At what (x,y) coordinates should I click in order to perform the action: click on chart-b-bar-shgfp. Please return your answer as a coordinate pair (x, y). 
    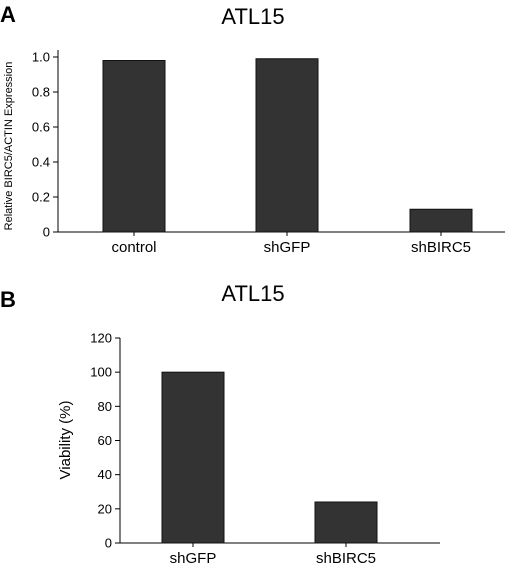
    Looking at the image, I should click on (193, 457).